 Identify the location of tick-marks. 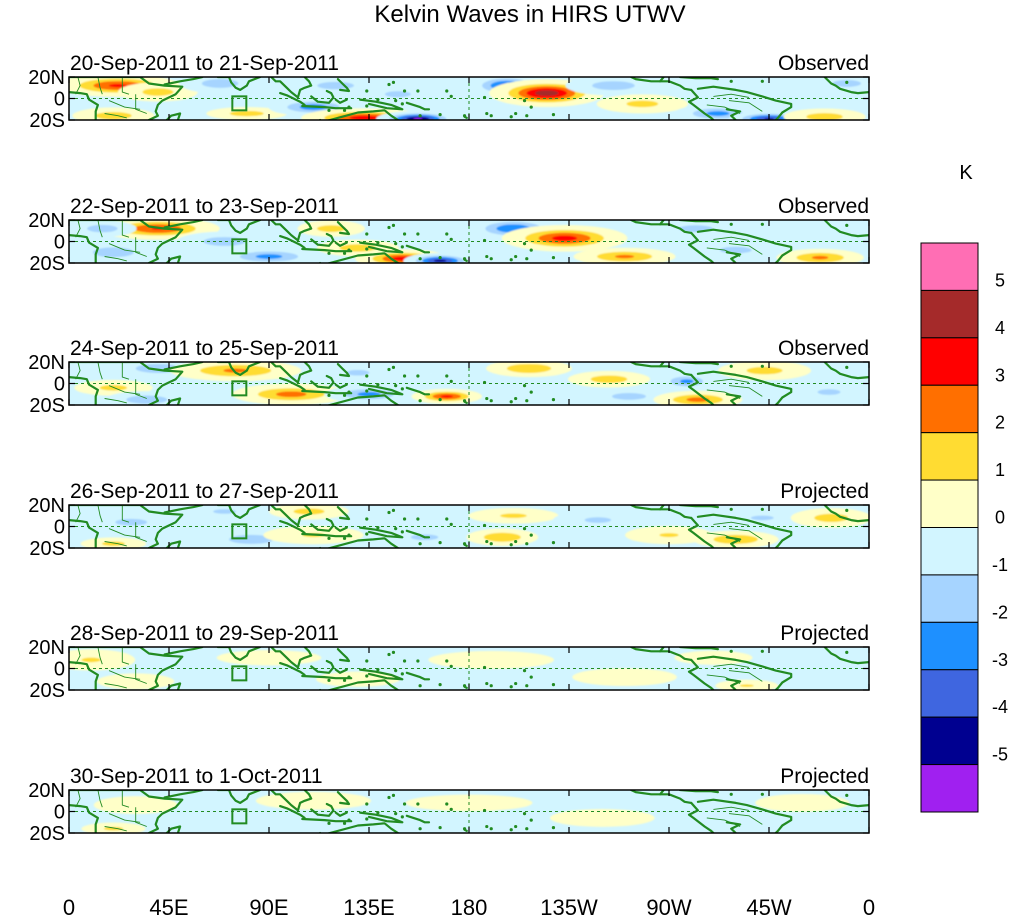
(469, 241).